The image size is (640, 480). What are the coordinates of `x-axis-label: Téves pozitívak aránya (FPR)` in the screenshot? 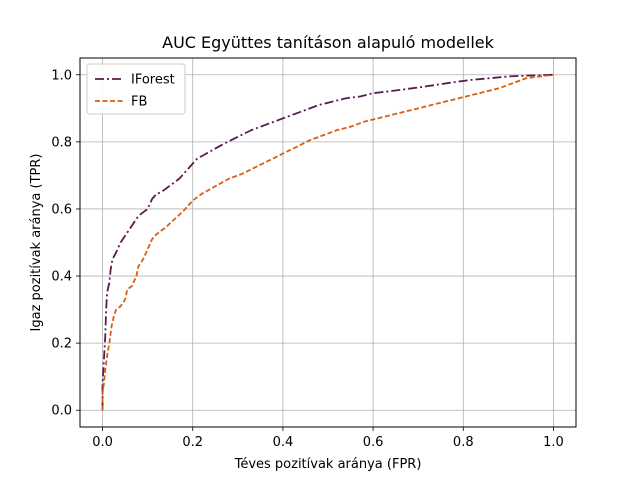 It's located at (328, 464).